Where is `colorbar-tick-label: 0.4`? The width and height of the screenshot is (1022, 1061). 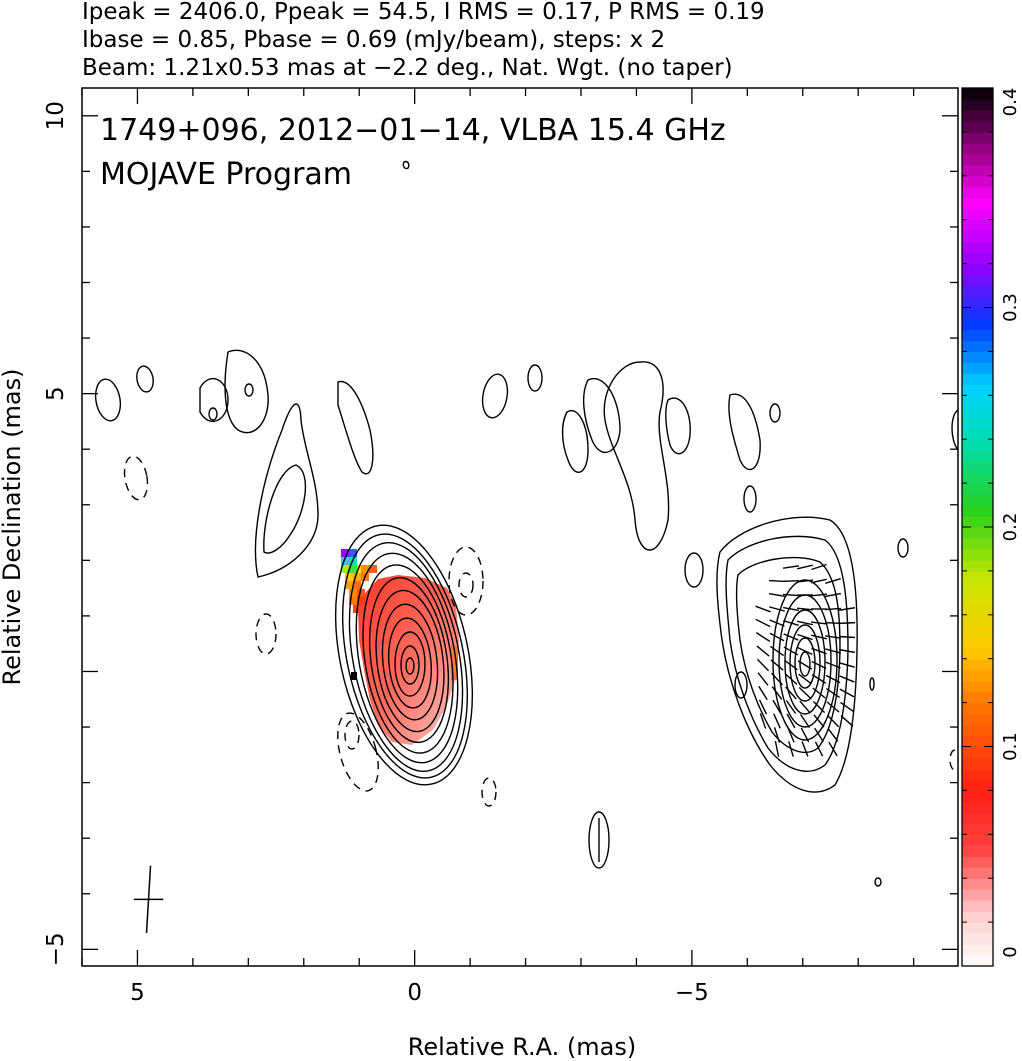 colorbar-tick-label: 0.4 is located at coordinates (1010, 102).